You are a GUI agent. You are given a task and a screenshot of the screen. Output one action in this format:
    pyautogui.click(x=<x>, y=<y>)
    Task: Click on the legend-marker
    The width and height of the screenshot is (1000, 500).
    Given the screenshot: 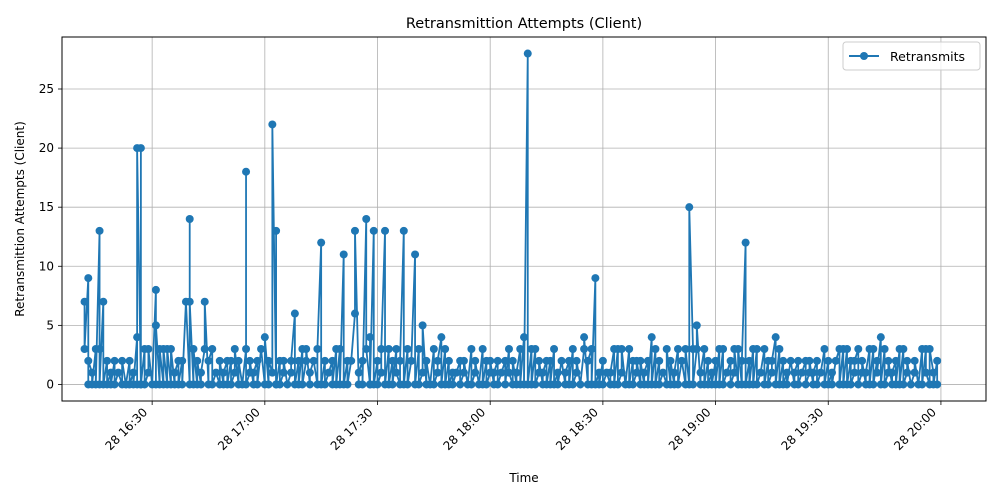 What is the action you would take?
    pyautogui.click(x=864, y=56)
    